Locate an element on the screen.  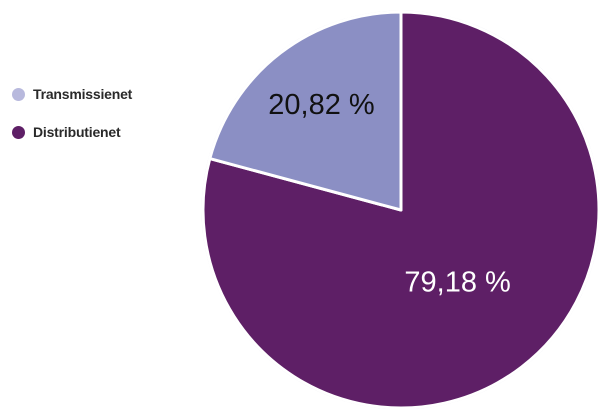
slice-label-transmissienet: 20,82 % is located at coordinates (321, 105).